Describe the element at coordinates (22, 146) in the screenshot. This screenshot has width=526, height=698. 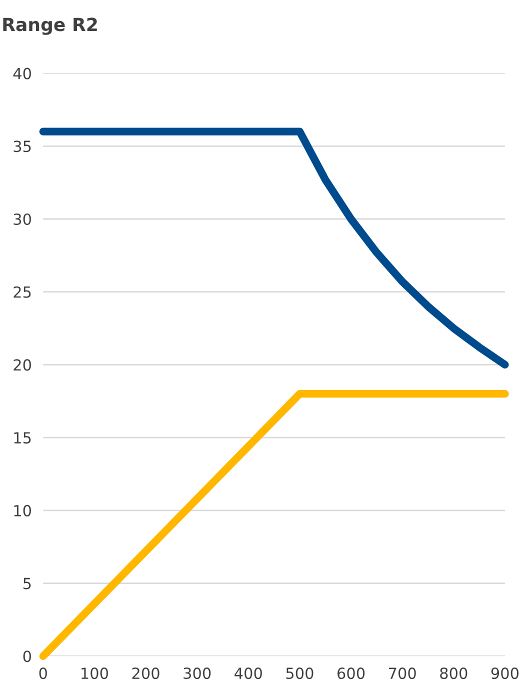
I see `y-tick-label: 35` at that location.